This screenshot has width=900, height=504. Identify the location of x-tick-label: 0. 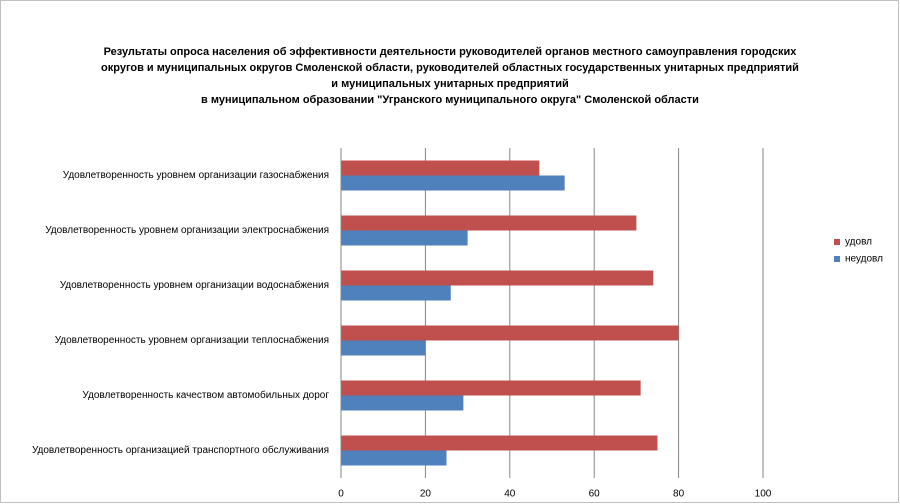
(341, 494).